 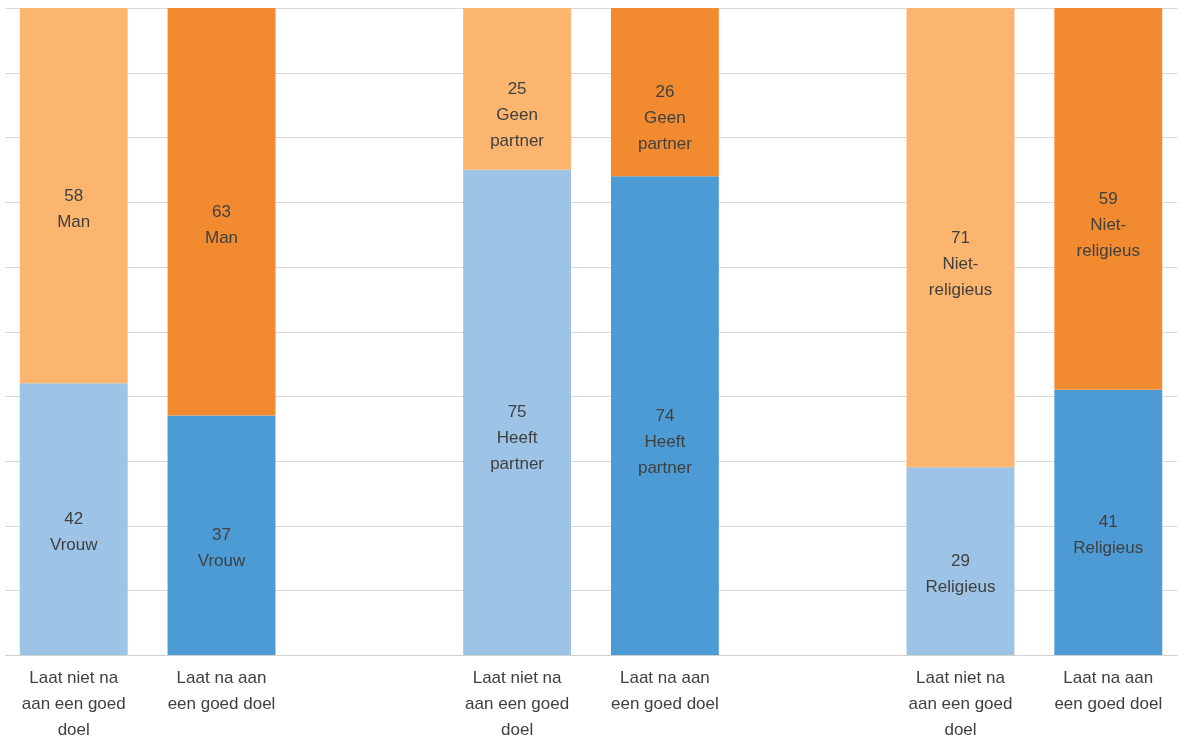 What do you see at coordinates (74, 208) in the screenshot?
I see `data-label: 58 Man` at bounding box center [74, 208].